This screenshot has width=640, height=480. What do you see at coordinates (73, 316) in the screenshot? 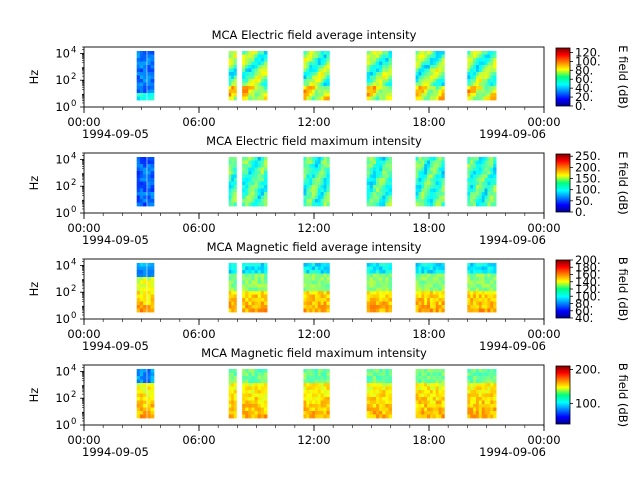
I see `y-tick-exponent: 0` at bounding box center [73, 316].